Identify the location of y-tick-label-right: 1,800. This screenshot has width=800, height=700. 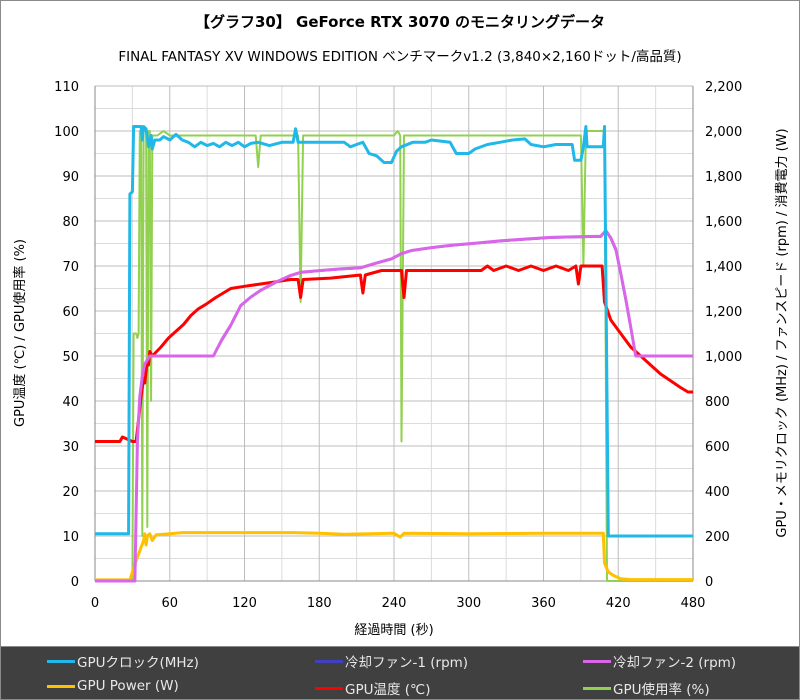
(723, 177).